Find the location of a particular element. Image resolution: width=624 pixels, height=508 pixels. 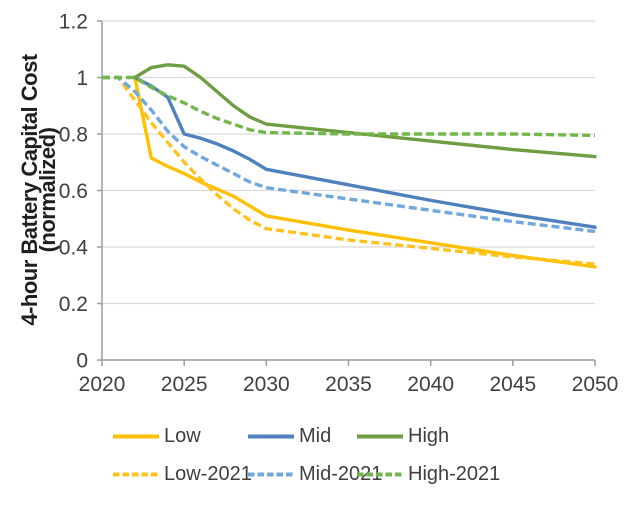

legend-item-low-2021: Low-2021 is located at coordinates (182, 474).